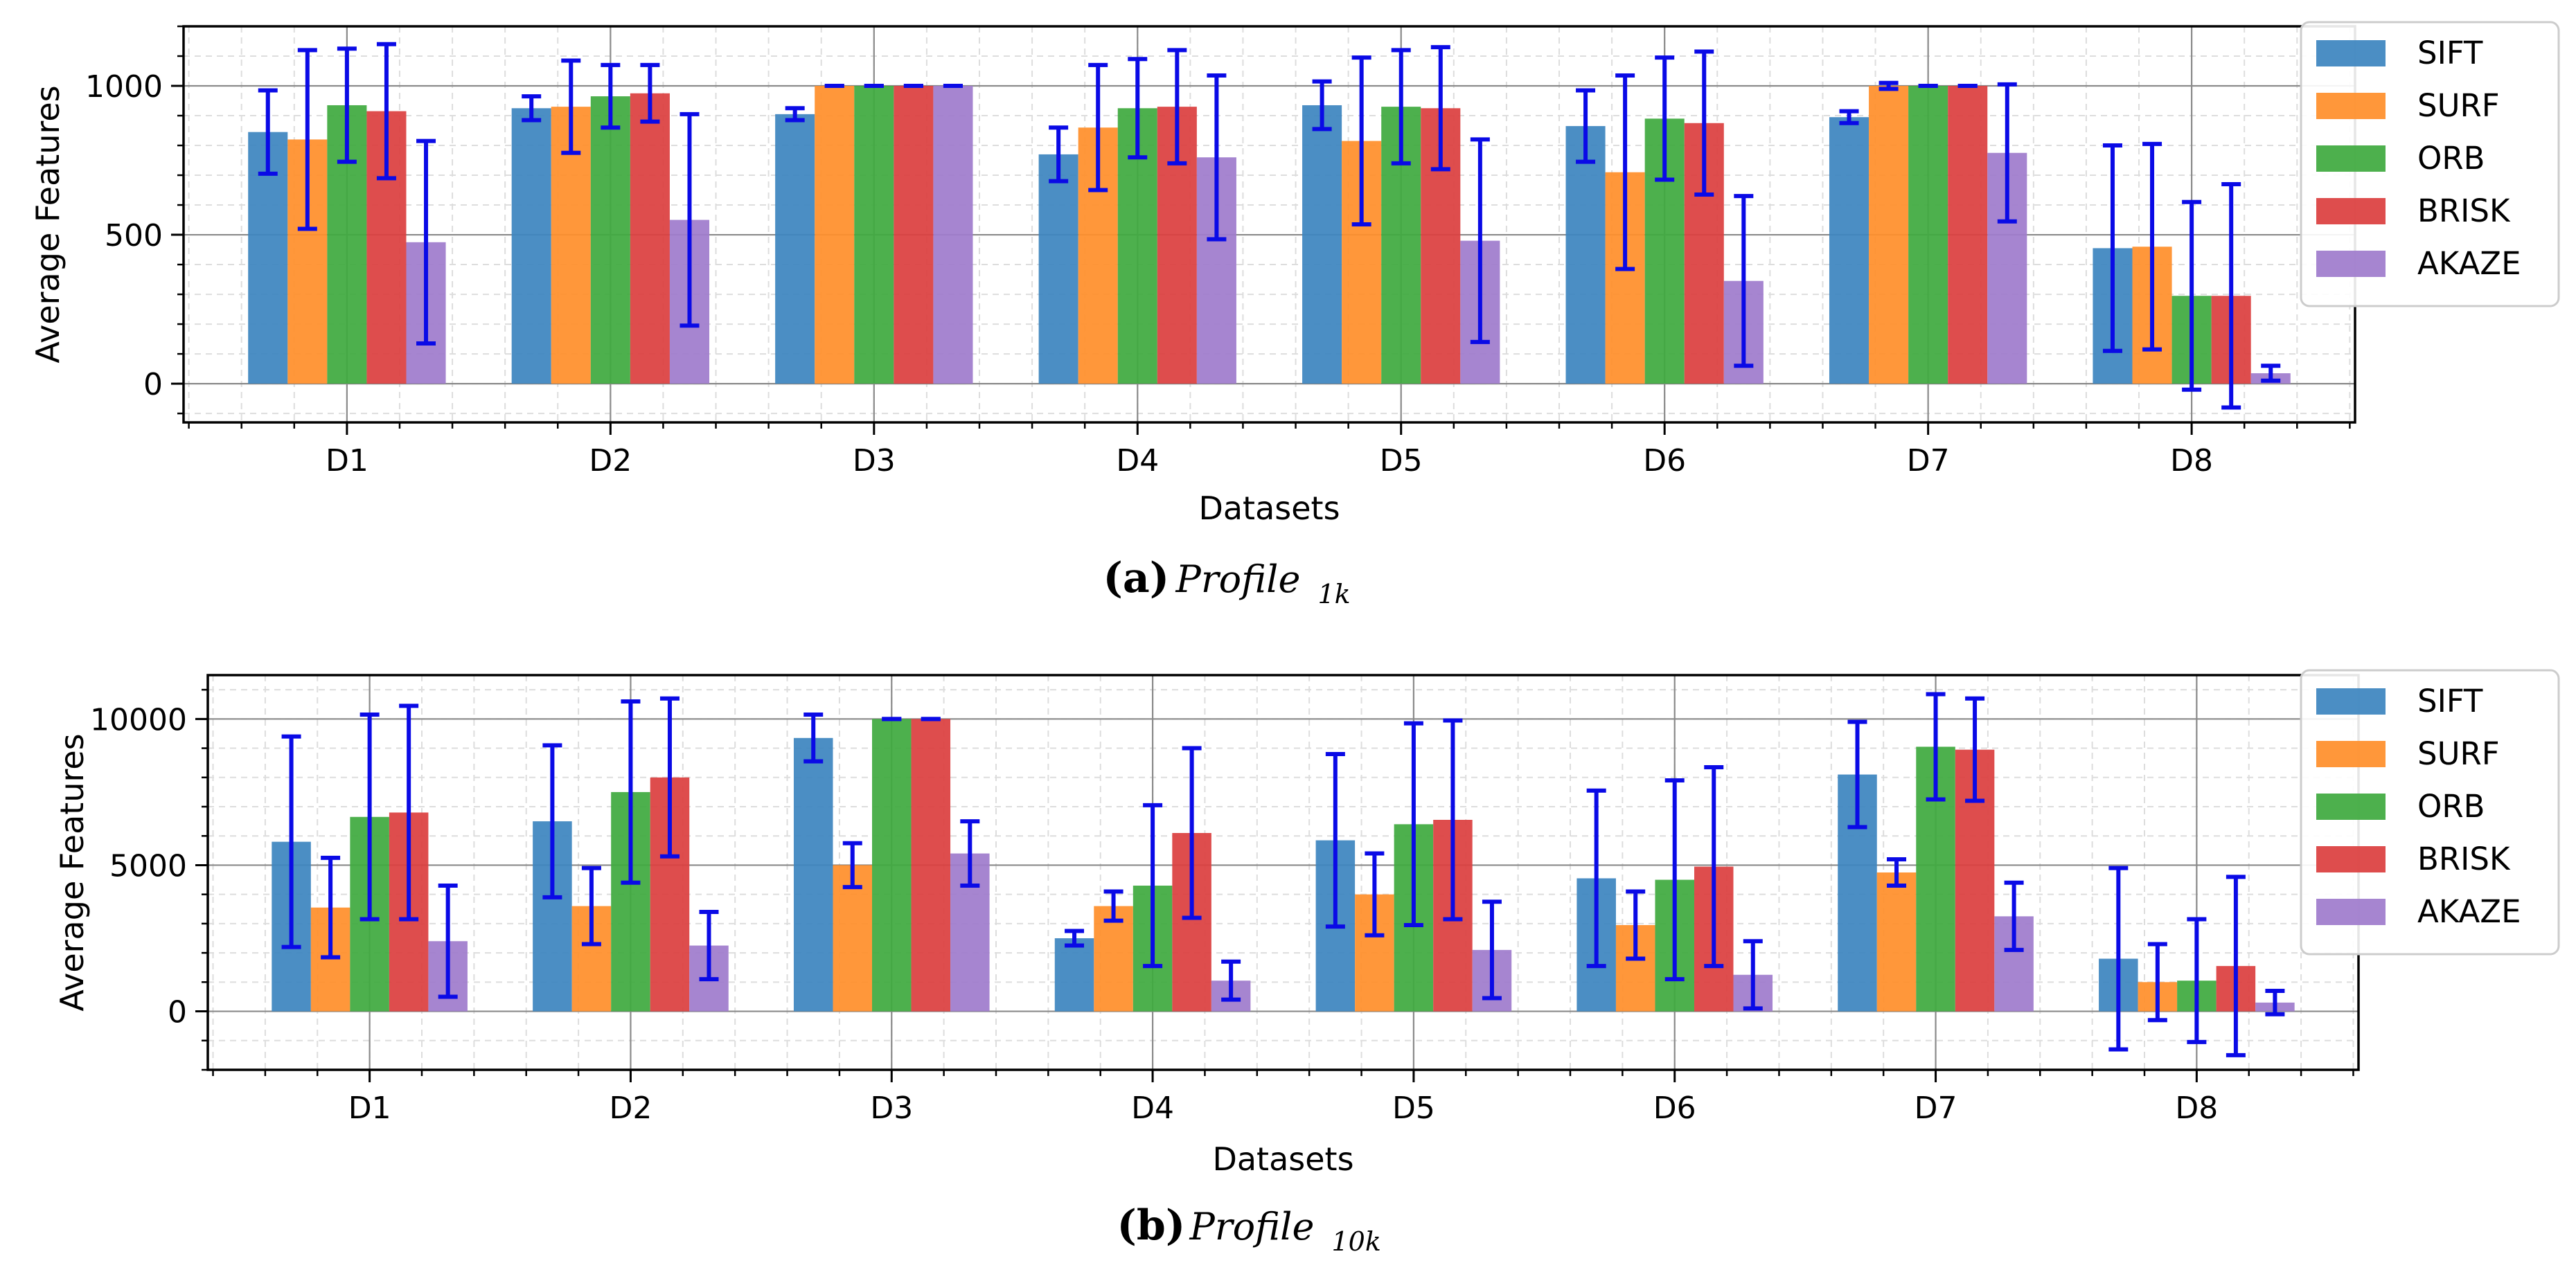 This screenshot has height=1272, width=2576. Describe the element at coordinates (2469, 911) in the screenshot. I see `p1-legend-label-akaze: AKAZE` at that location.